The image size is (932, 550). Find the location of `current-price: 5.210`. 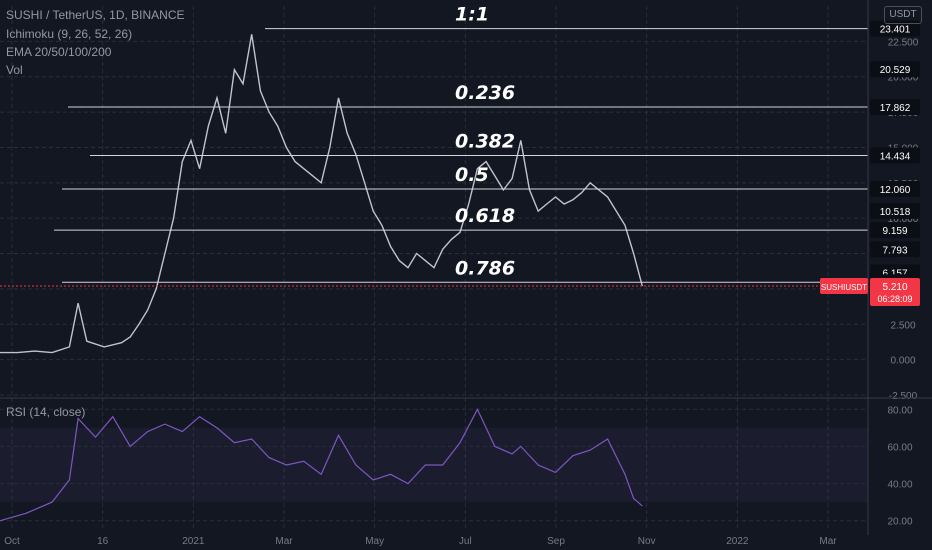

current-price: 5.210 is located at coordinates (894, 287).